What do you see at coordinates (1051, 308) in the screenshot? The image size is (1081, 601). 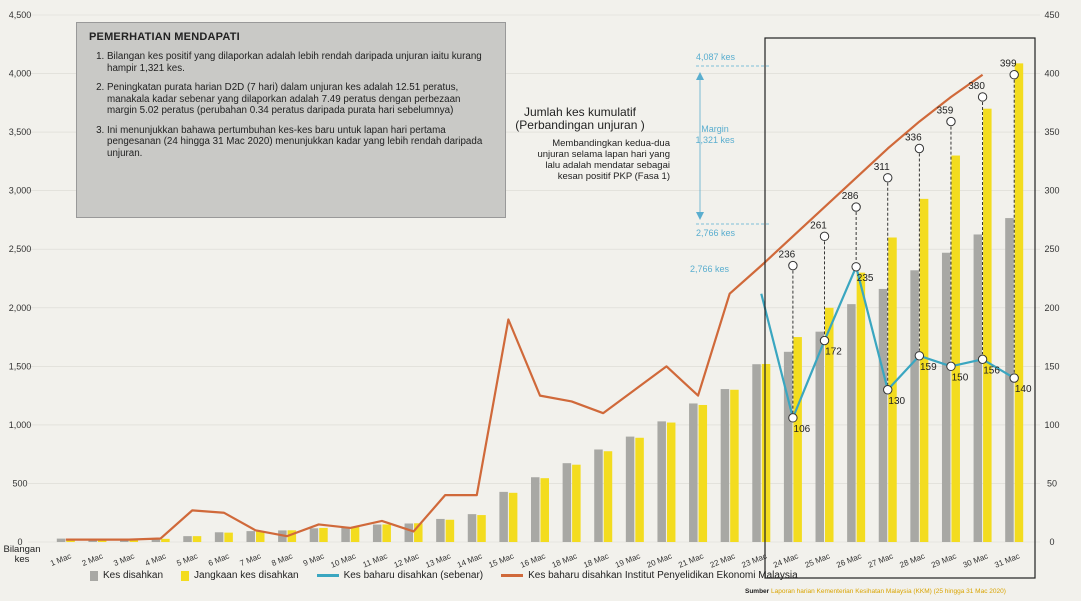 I see `y-tick-right: 200` at bounding box center [1051, 308].